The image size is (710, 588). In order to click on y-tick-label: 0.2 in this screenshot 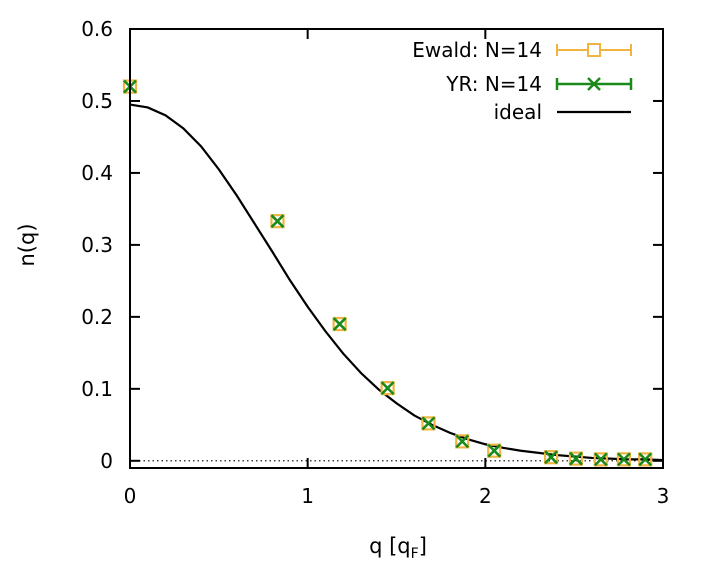, I will do `click(97, 317)`.